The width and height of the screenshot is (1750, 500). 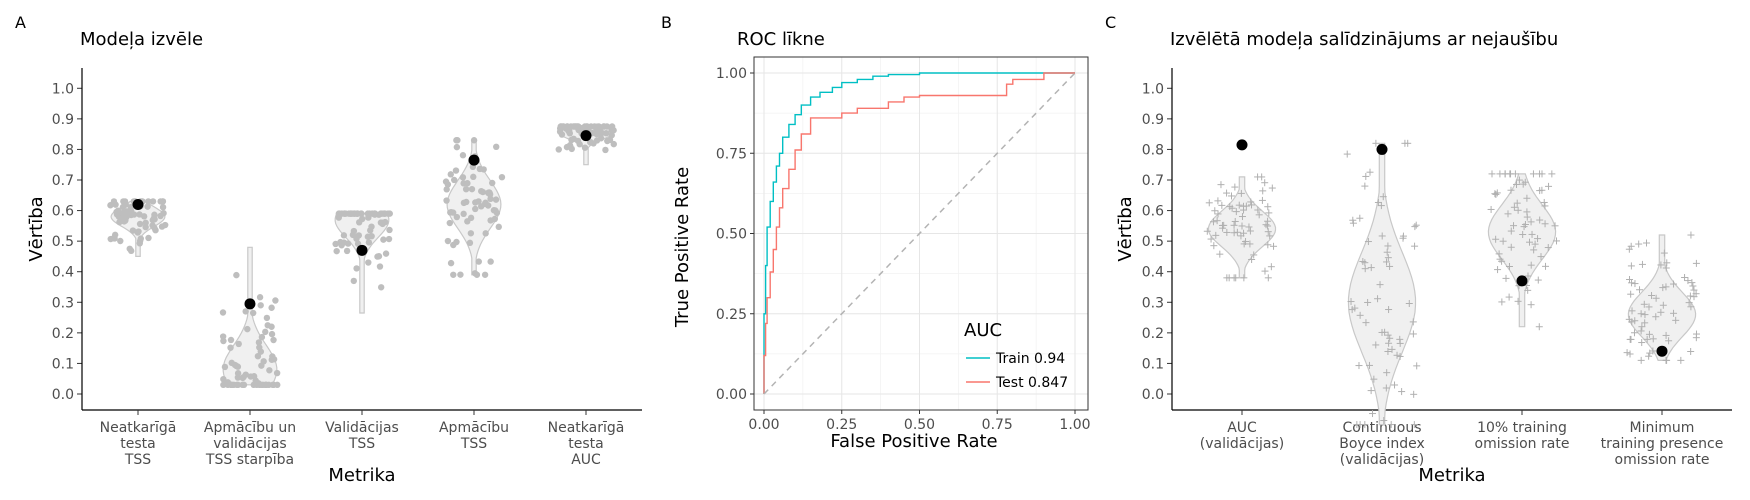 What do you see at coordinates (1242, 444) in the screenshot?
I see `x-tick-label: (validācijas)` at bounding box center [1242, 444].